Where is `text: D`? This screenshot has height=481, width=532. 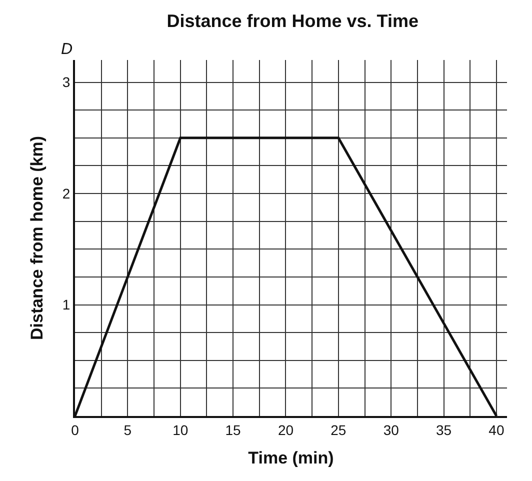 text: D is located at coordinates (67, 49).